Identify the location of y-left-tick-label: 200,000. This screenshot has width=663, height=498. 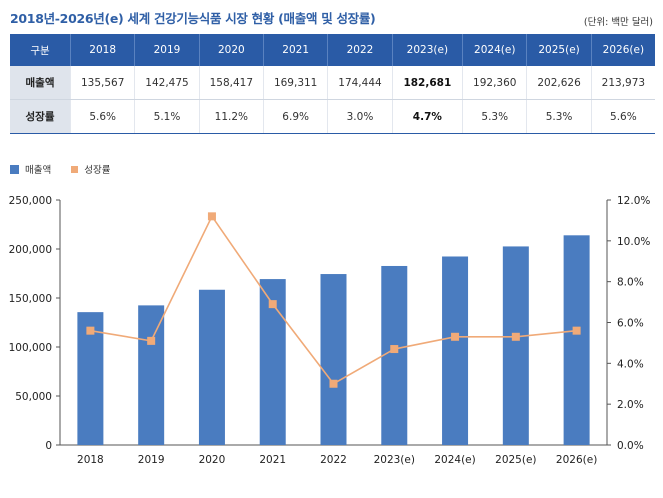
(30, 250).